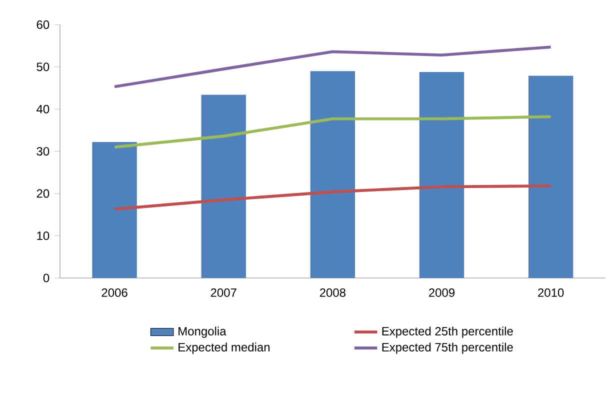  What do you see at coordinates (223, 292) in the screenshot?
I see `x-tick-label: 2007` at bounding box center [223, 292].